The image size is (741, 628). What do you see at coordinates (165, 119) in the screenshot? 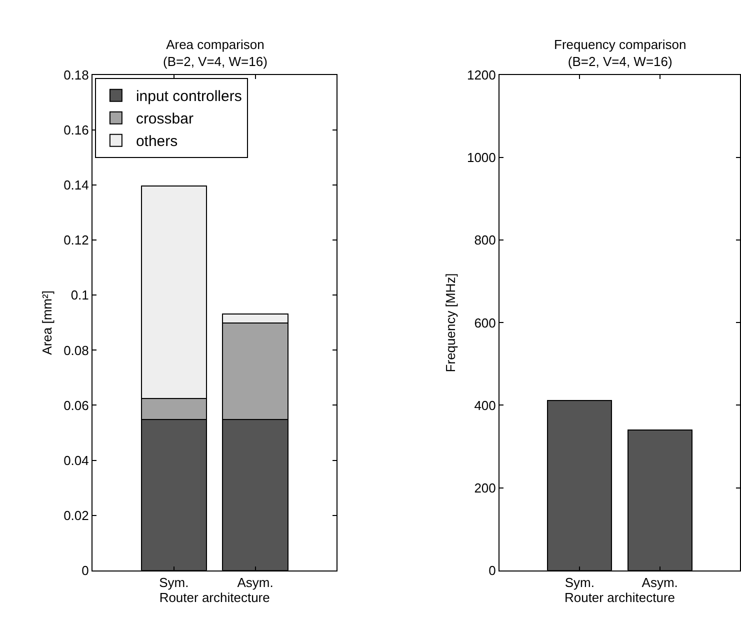
I see `legend-label: crossbar` at bounding box center [165, 119].